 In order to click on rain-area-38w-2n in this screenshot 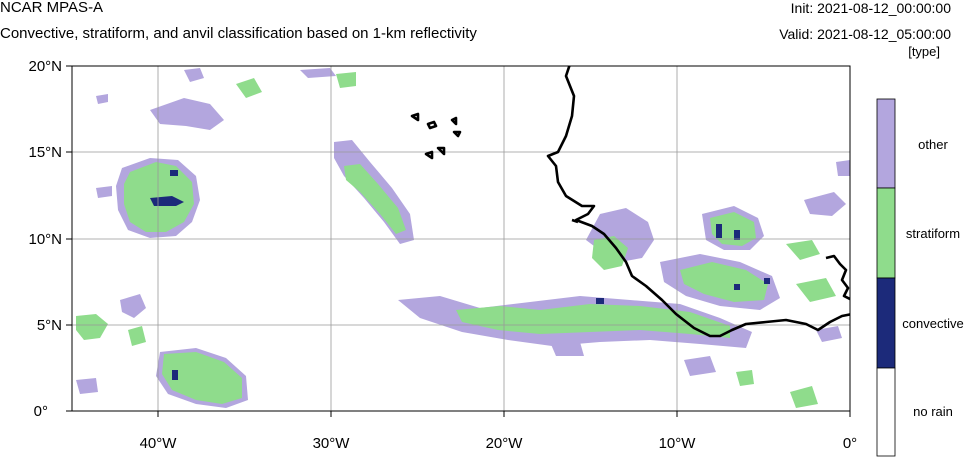, I will do `click(202, 378)`.